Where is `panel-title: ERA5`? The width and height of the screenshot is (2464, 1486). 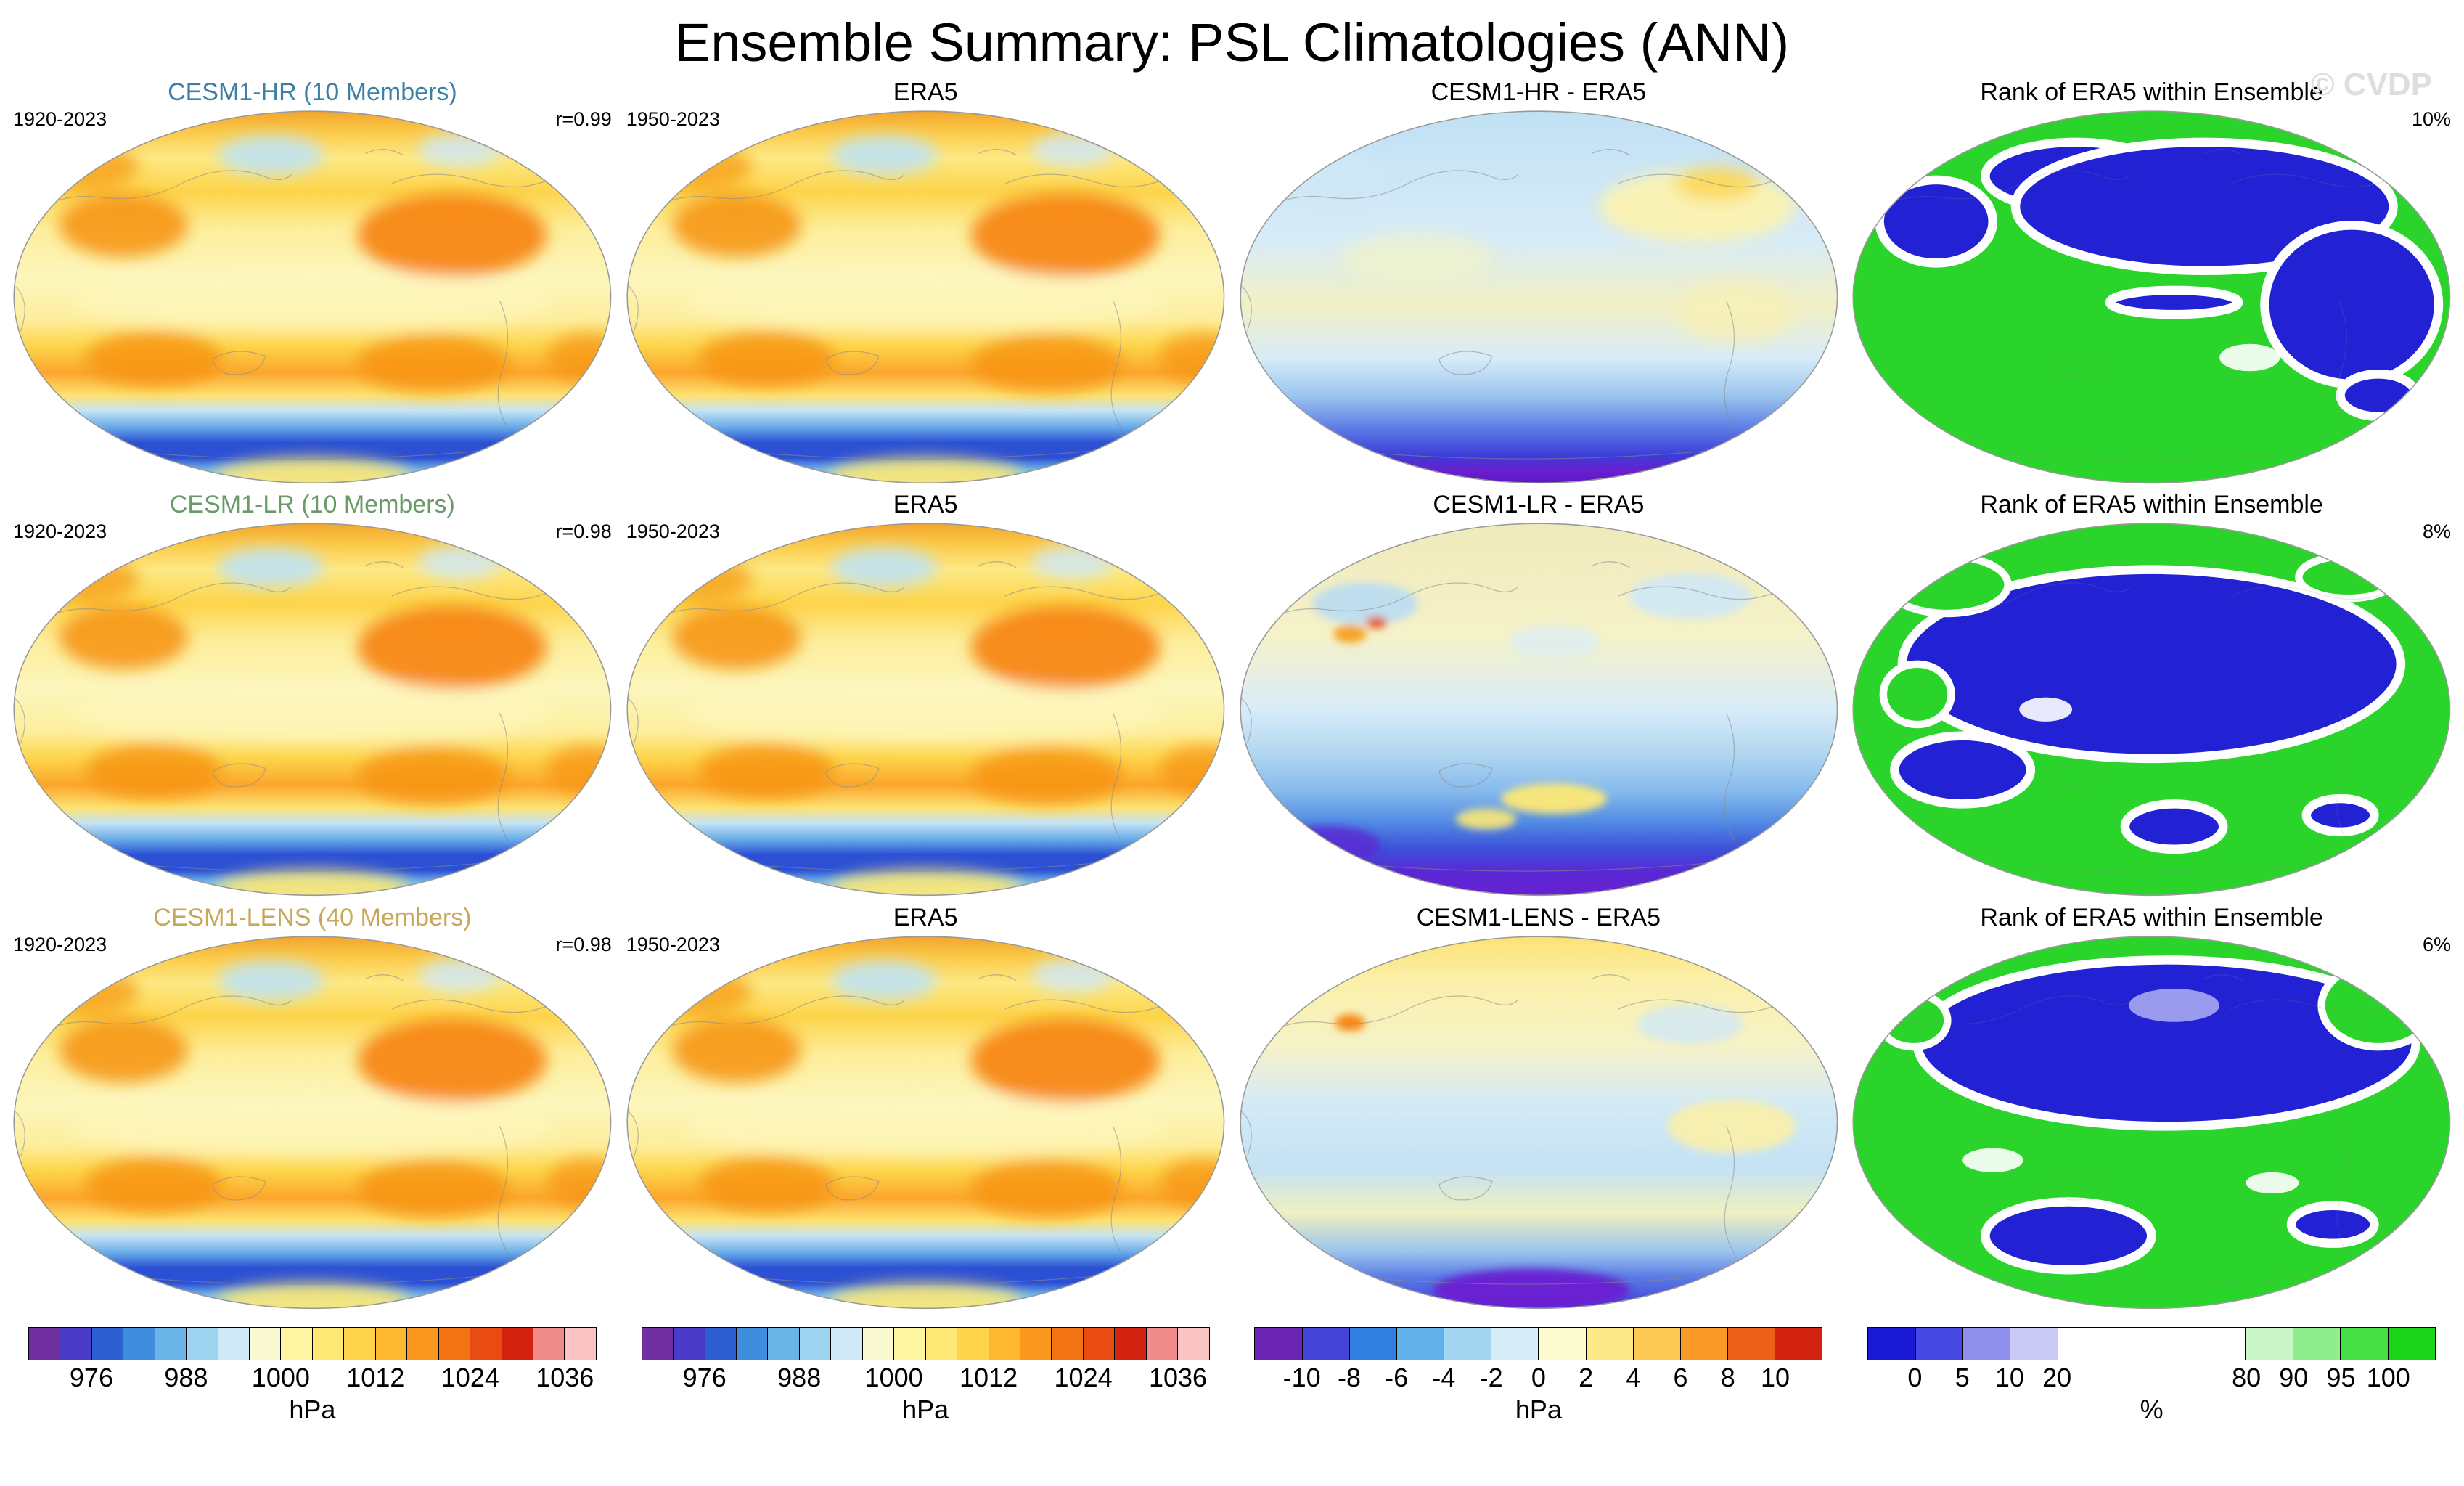 panel-title: ERA5 is located at coordinates (926, 917).